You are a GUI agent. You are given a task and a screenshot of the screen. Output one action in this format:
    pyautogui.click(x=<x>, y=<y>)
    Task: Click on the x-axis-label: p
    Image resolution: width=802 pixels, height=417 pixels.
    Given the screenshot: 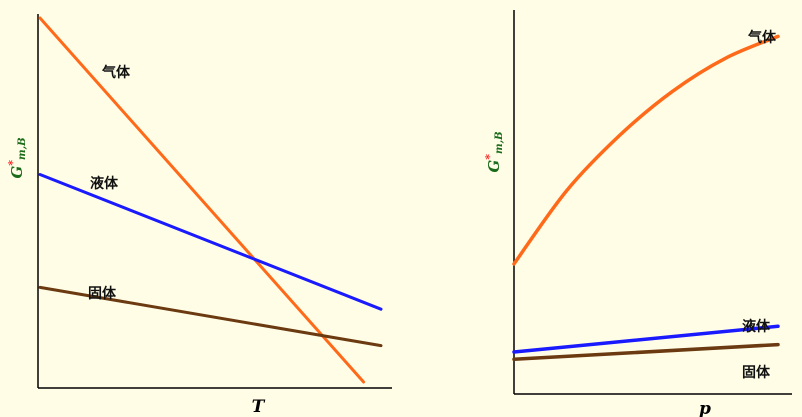 What is the action you would take?
    pyautogui.click(x=705, y=408)
    